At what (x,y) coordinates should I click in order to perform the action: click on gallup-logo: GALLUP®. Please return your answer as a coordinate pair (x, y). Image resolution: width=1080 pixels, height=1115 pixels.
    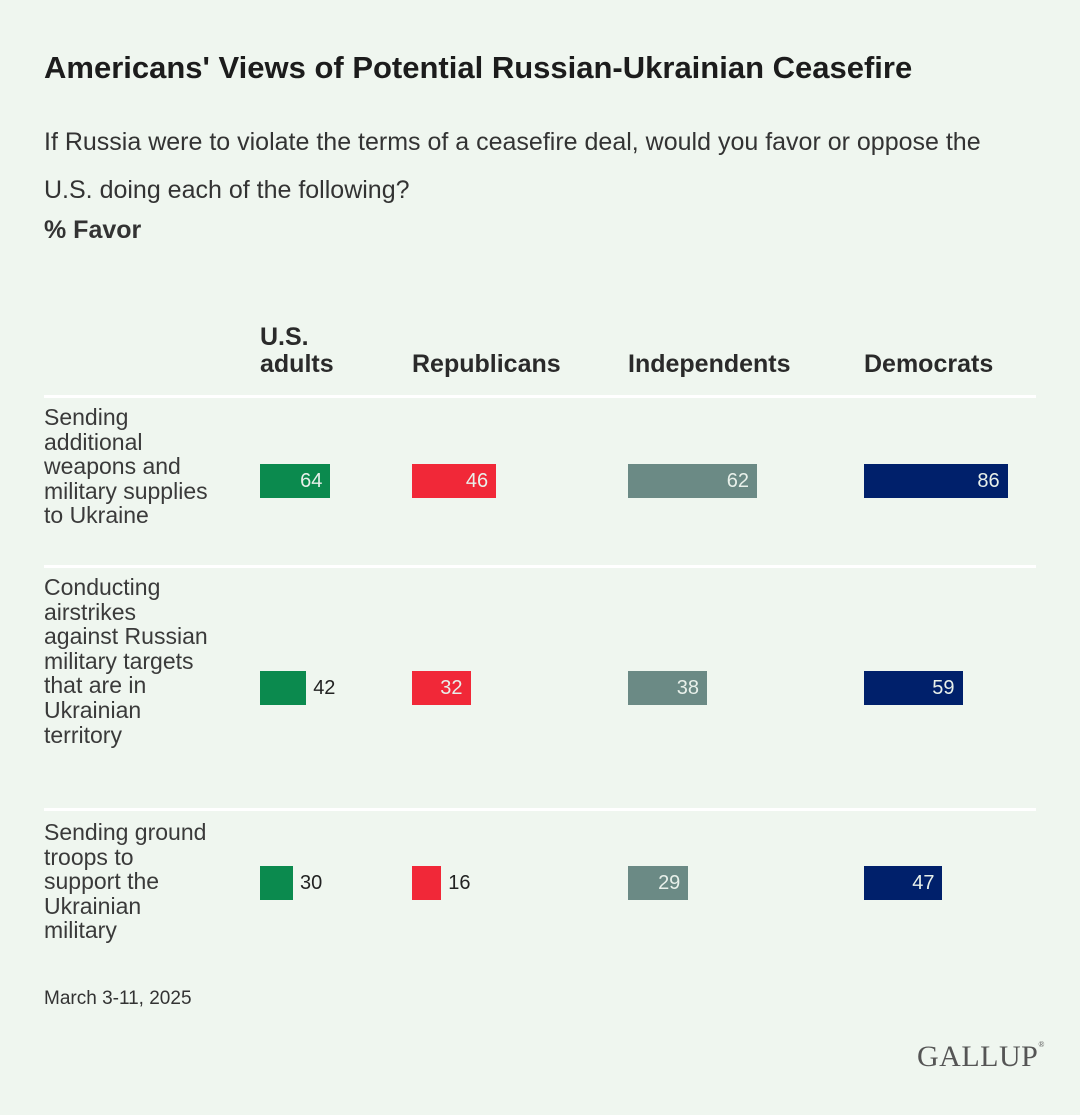
    Looking at the image, I should click on (981, 1056).